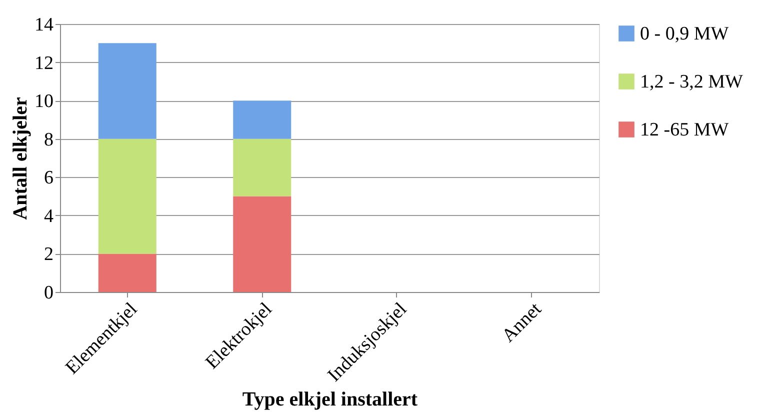  I want to click on y-tick-label: 6, so click(49, 178).